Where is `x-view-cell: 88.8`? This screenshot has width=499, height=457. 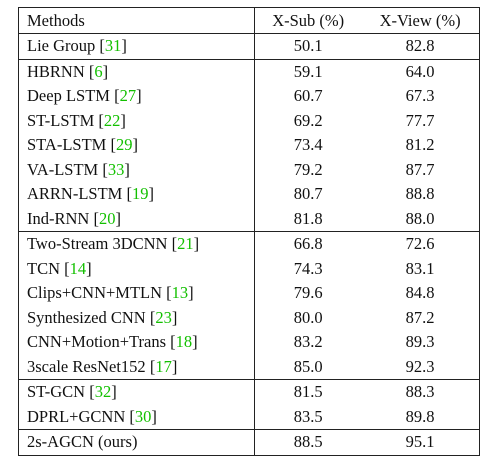 x-view-cell: 88.8 is located at coordinates (421, 194).